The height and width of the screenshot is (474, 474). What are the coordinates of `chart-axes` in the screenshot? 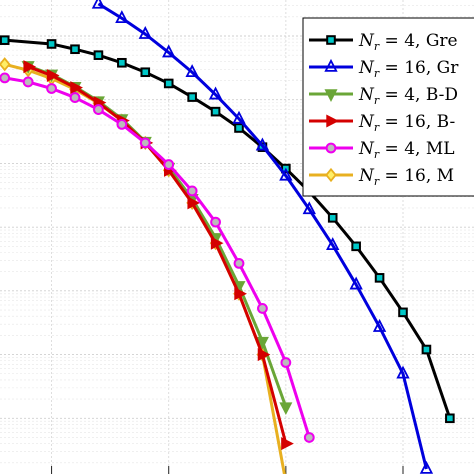 It's located at (227, 470).